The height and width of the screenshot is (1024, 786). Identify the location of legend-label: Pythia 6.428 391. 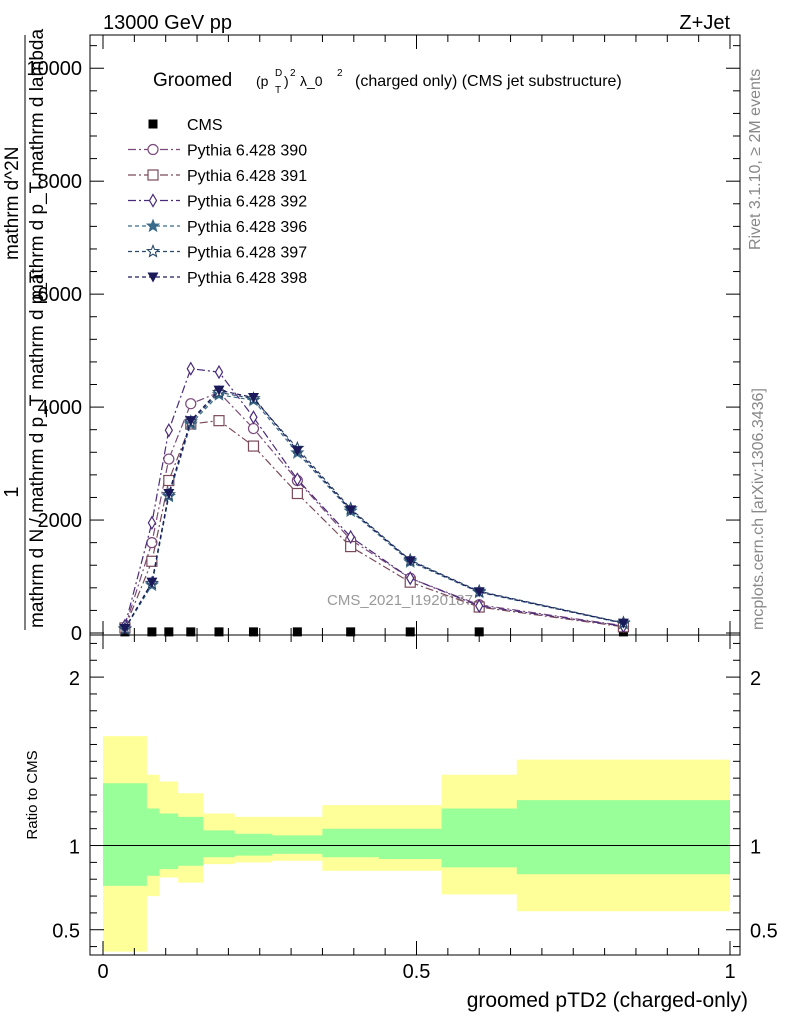
(247, 176).